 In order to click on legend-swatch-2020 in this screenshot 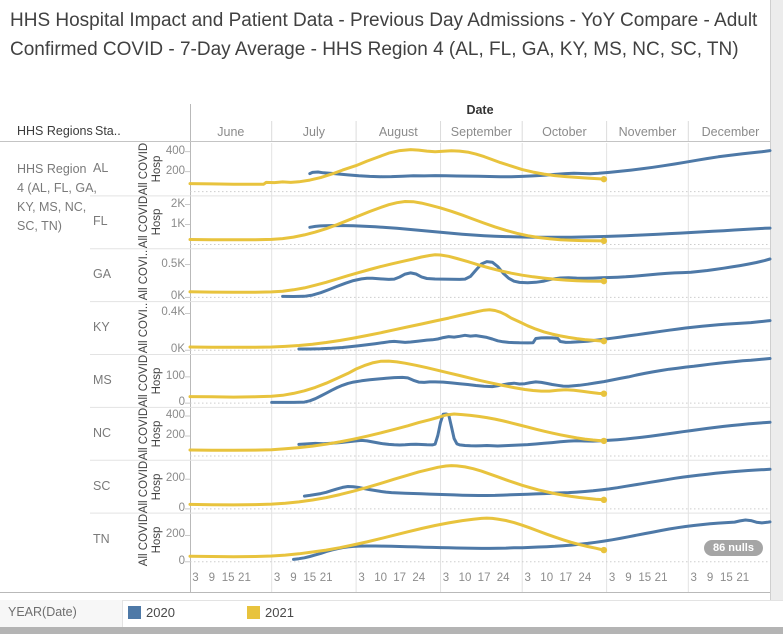, I will do `click(134, 612)`.